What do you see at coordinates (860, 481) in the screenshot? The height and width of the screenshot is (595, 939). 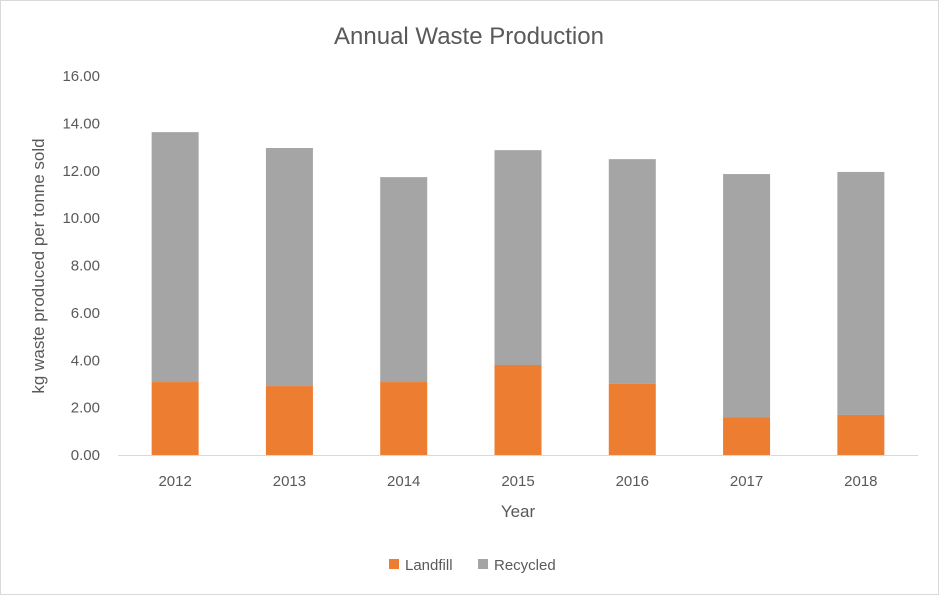 I see `x-tick-label: 2018` at bounding box center [860, 481].